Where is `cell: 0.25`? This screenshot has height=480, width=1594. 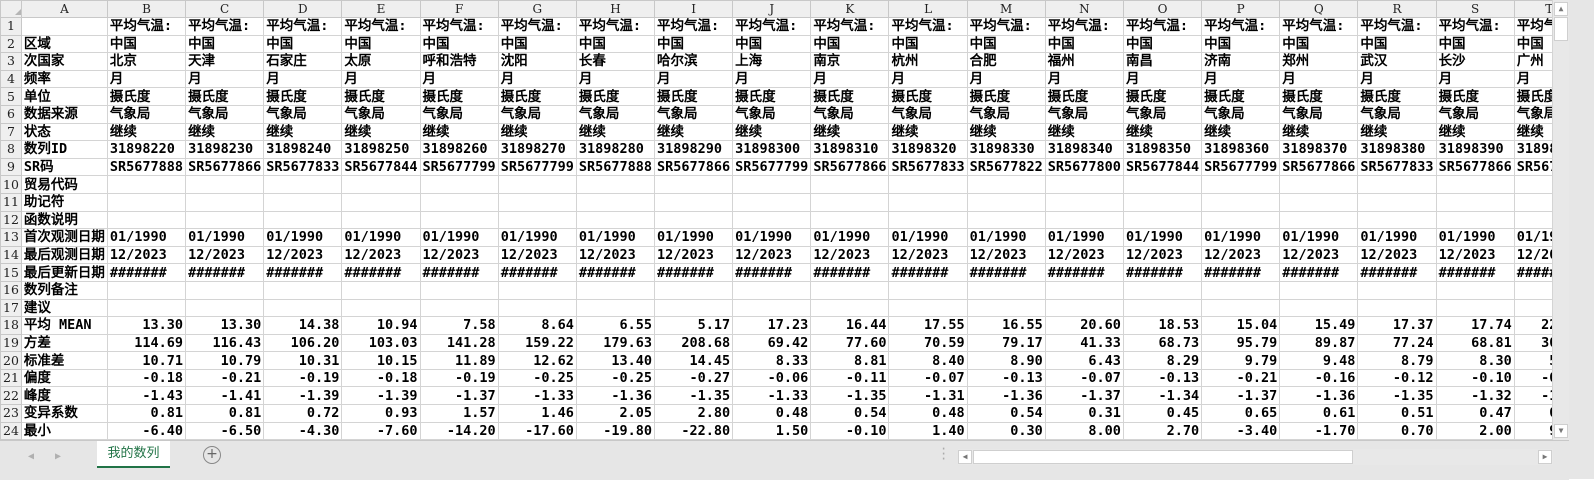
cell: 0.25 is located at coordinates (1532, 413).